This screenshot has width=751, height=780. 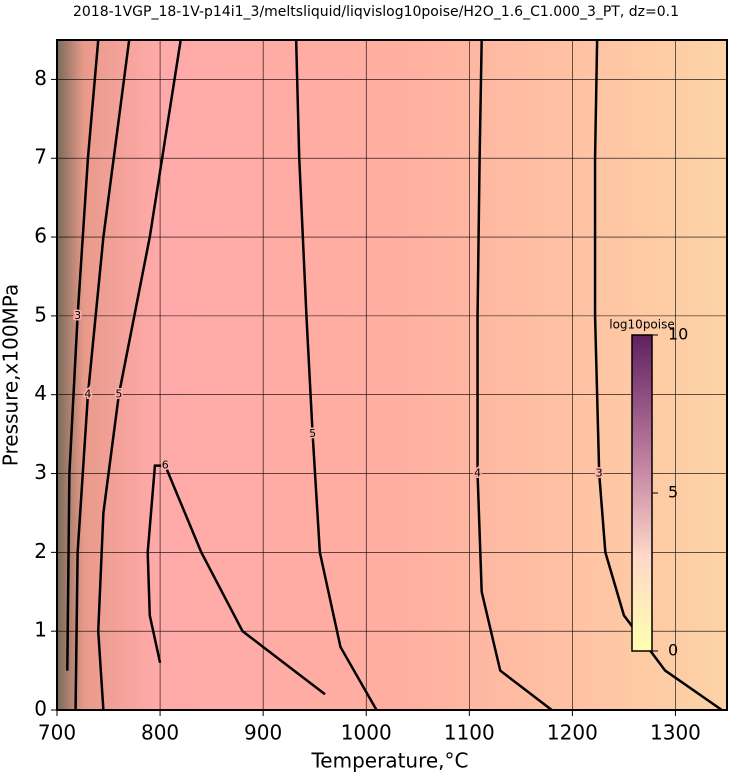 I want to click on colorbar, so click(x=642, y=493).